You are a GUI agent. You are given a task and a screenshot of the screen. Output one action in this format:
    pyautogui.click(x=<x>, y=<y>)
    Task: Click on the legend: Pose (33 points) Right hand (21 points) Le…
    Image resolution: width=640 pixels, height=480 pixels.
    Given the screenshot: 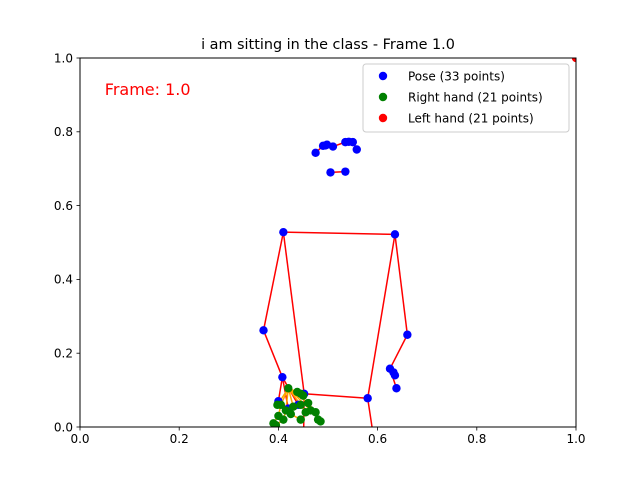 What is the action you would take?
    pyautogui.click(x=466, y=98)
    